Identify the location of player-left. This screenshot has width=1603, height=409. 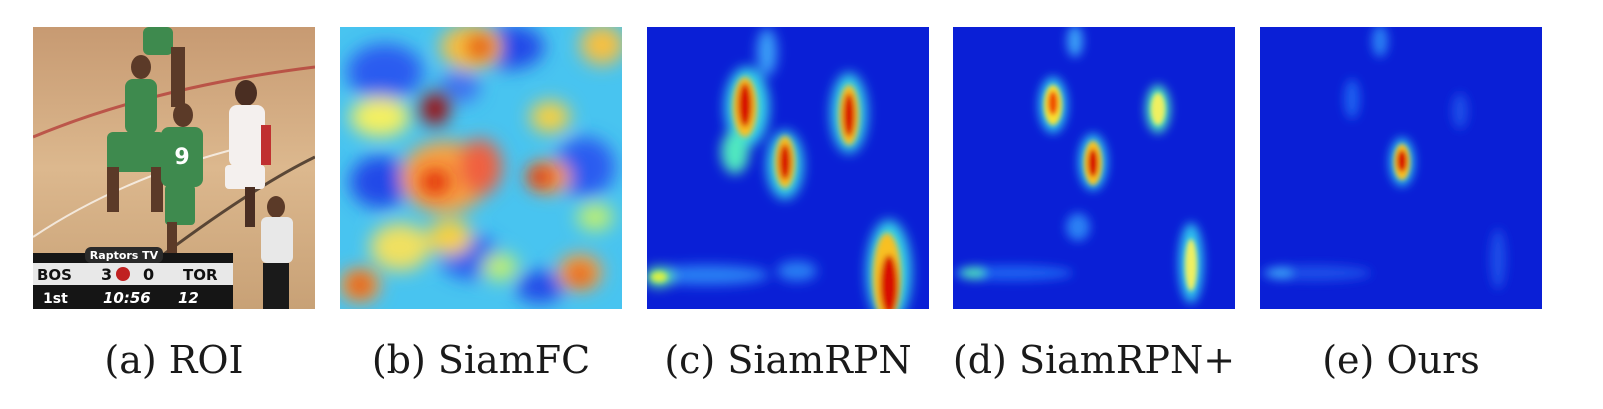
(136, 133).